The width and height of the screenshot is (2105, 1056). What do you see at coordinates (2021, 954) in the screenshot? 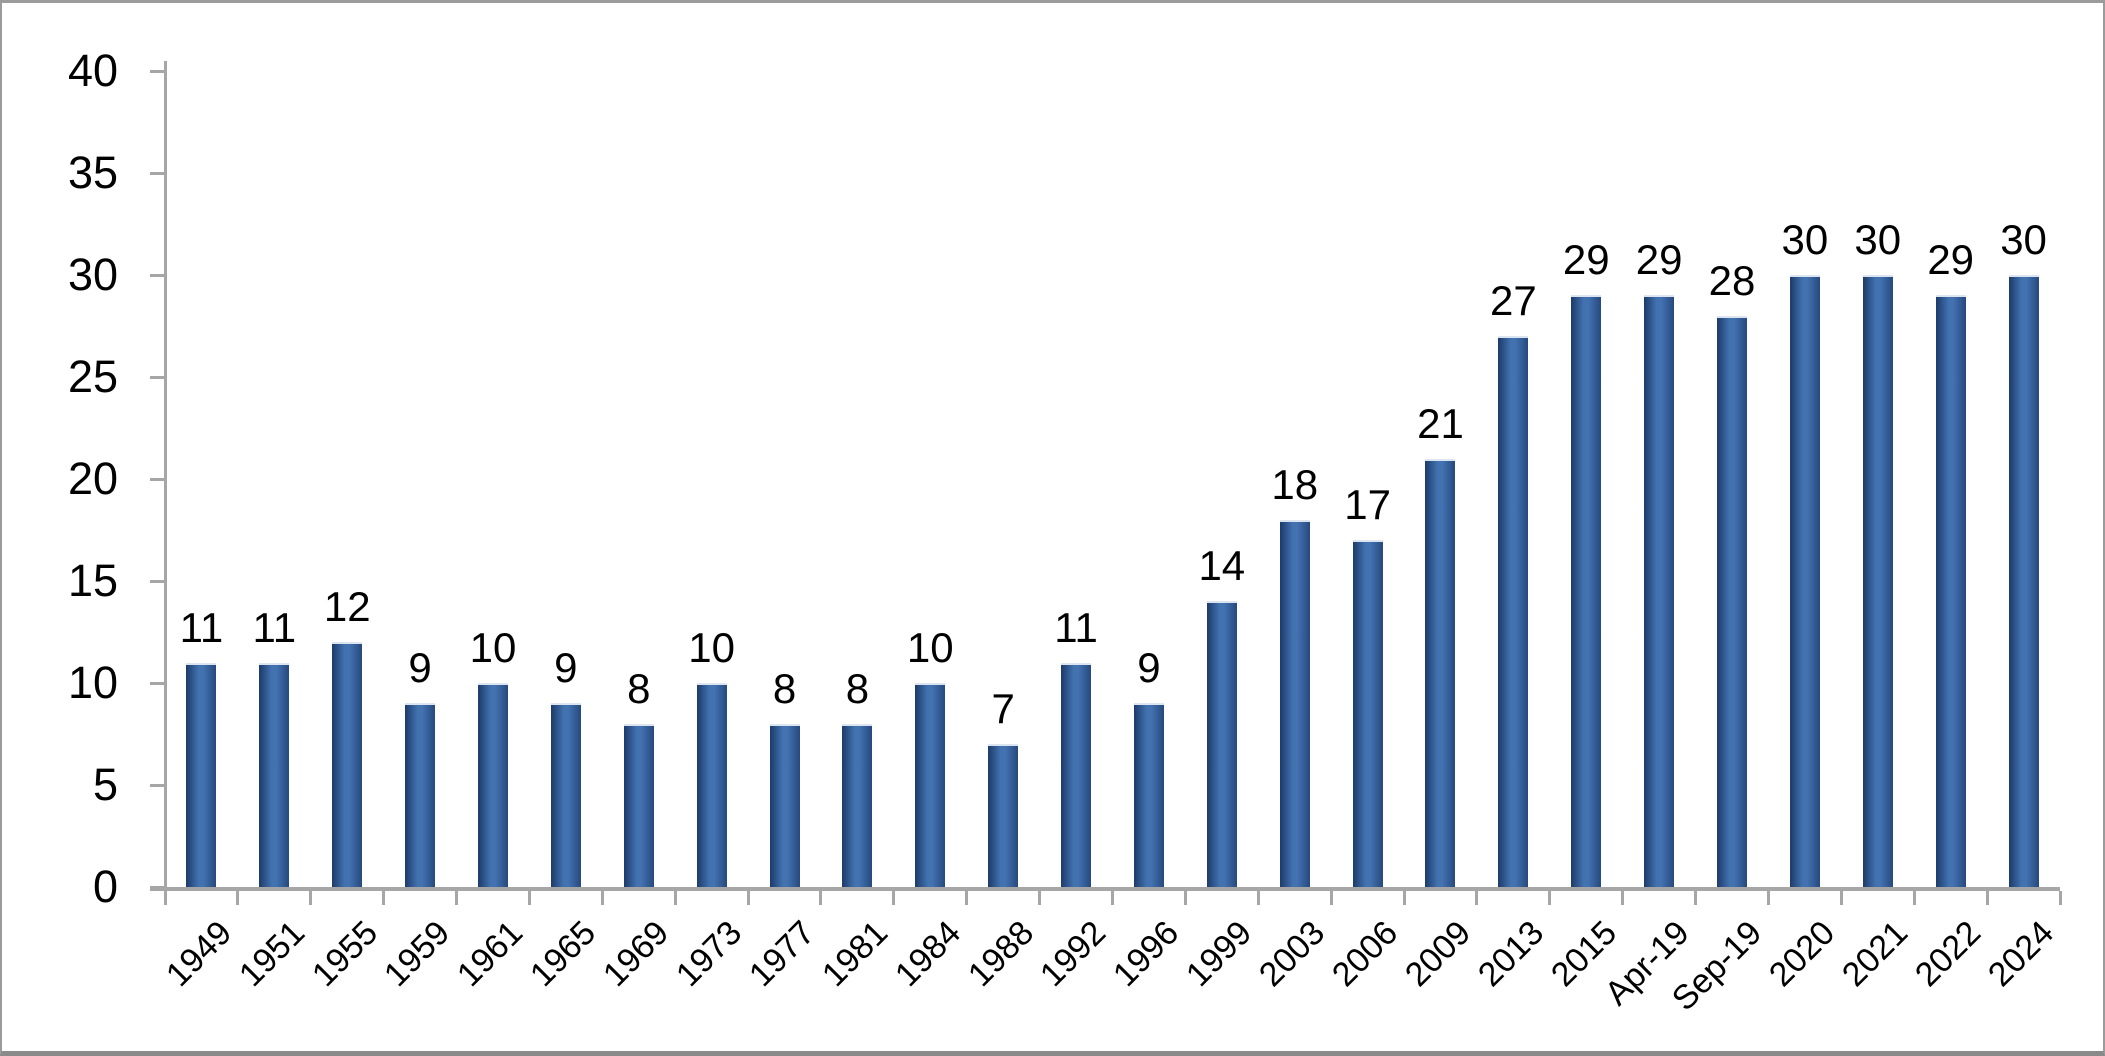
I see `x-axis-tick-label: 2024` at bounding box center [2021, 954].